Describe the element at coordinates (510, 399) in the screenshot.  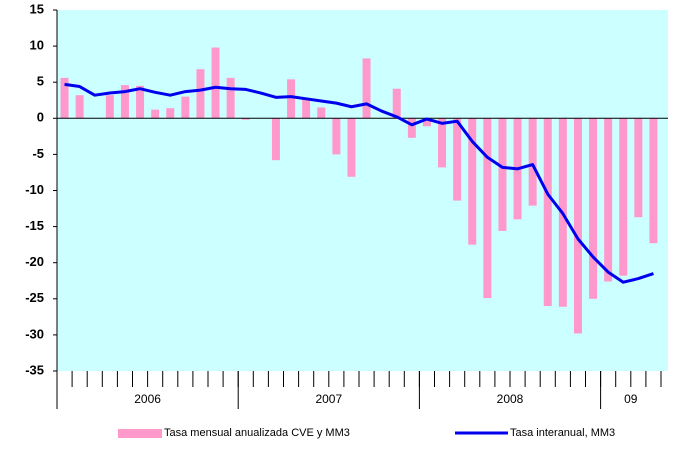
I see `x-group-label: 2008` at that location.